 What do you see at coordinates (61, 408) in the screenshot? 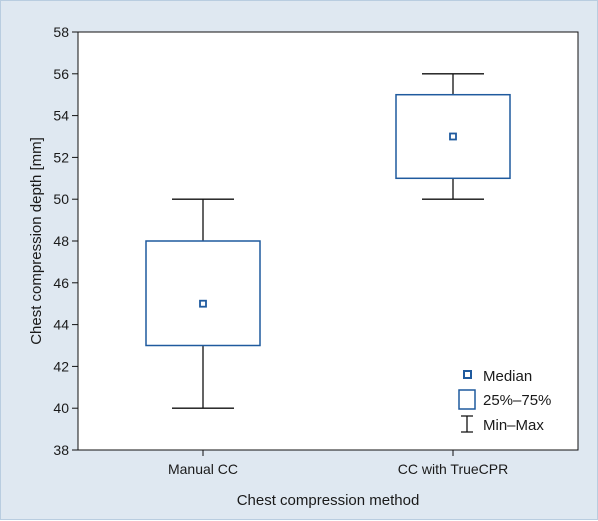
I see `y-tick-label: 40` at bounding box center [61, 408].